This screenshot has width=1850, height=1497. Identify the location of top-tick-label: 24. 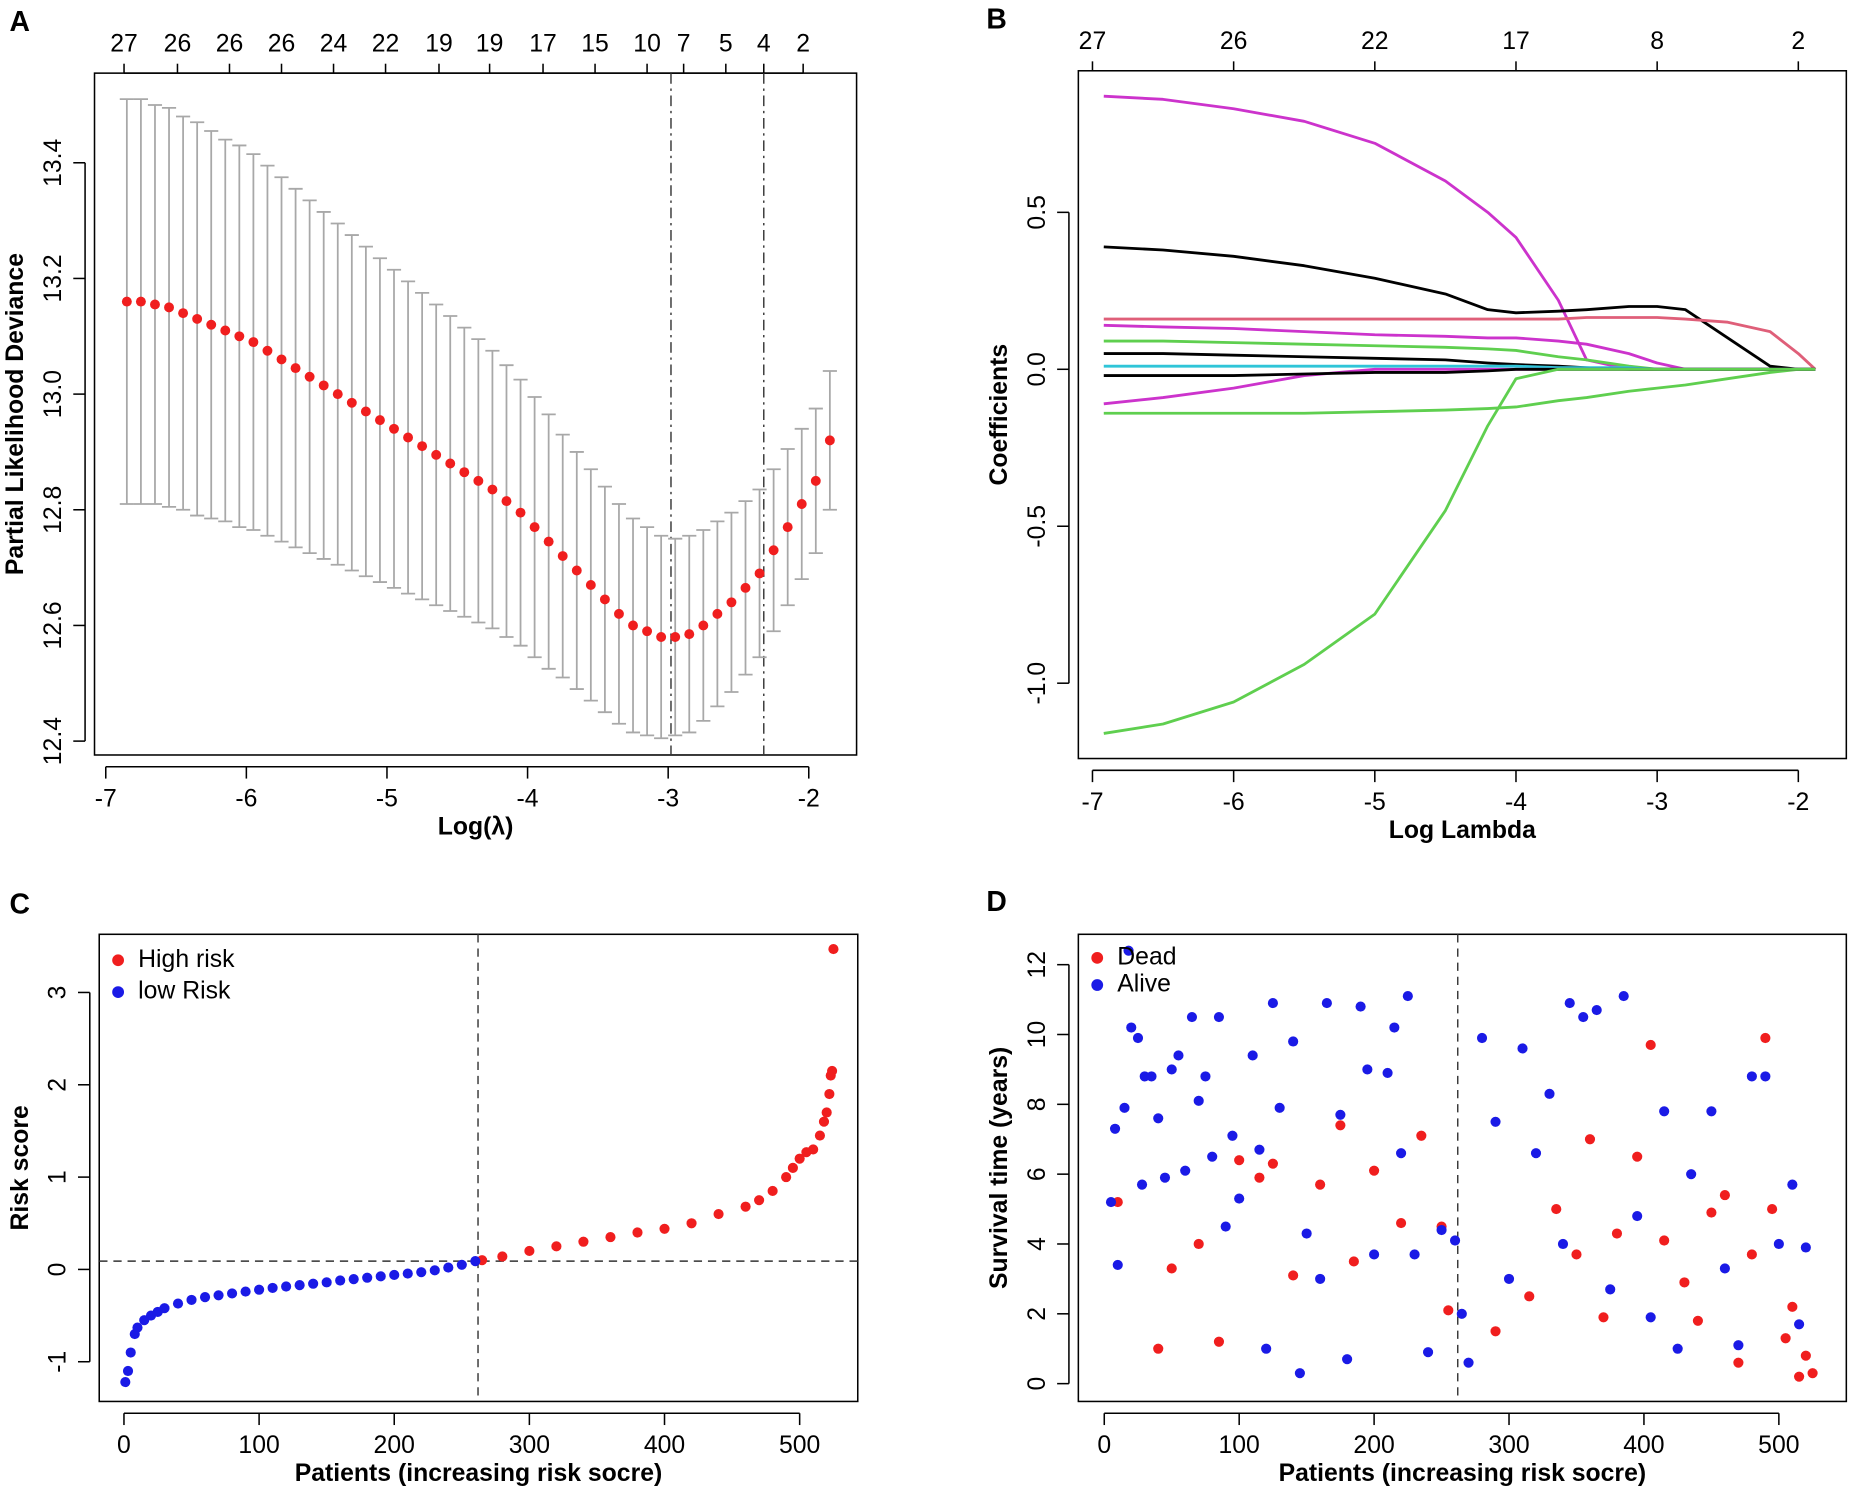
(334, 43).